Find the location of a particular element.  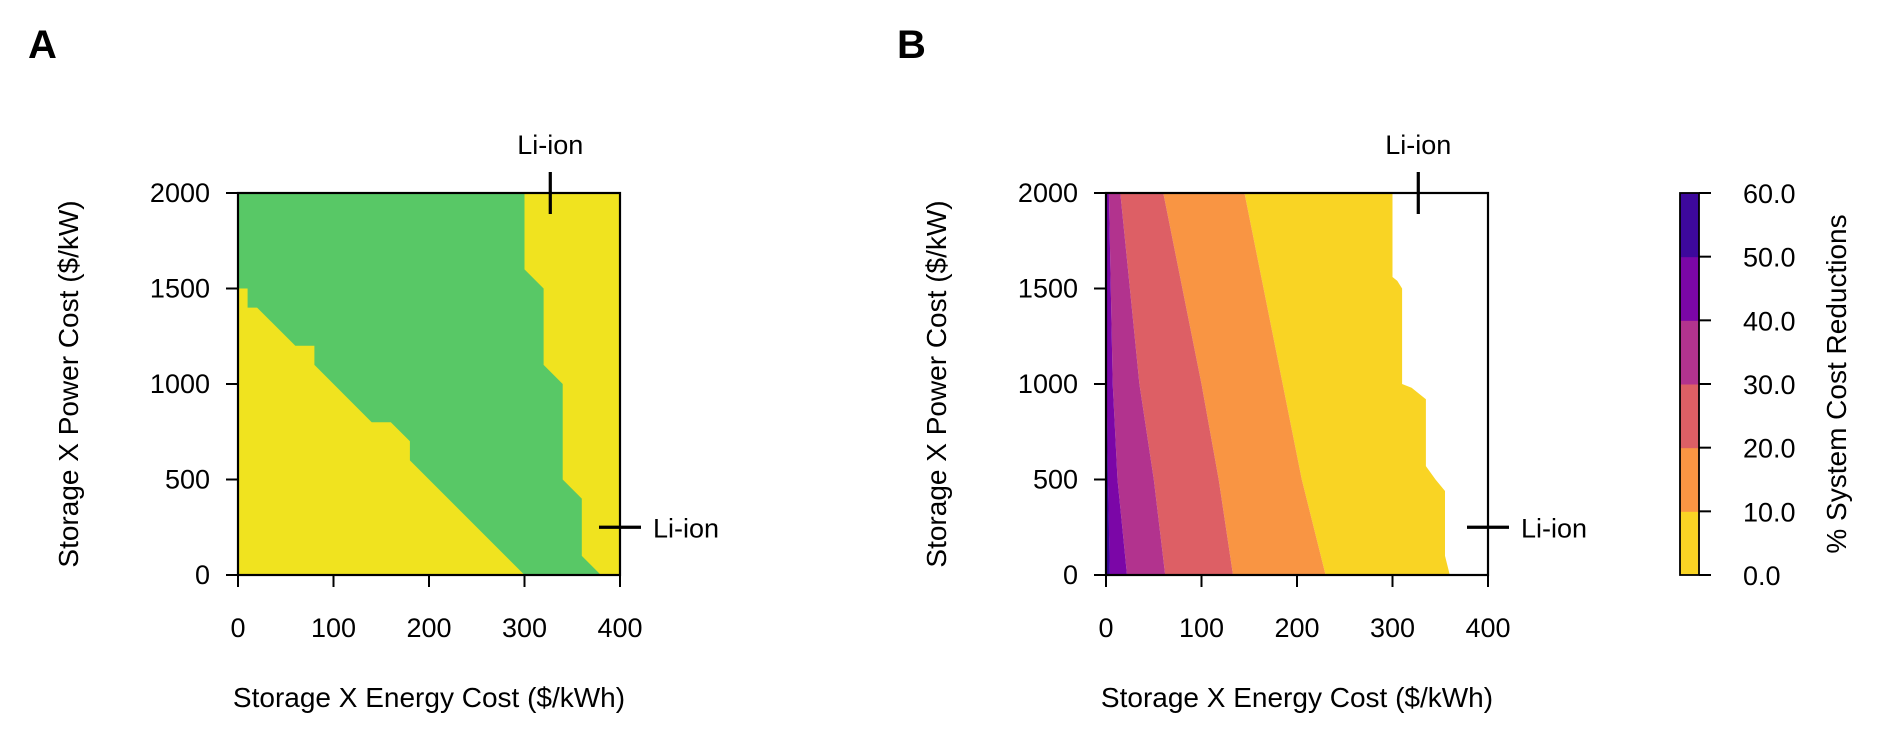

colorbar-tick-label: 50.0 is located at coordinates (1769, 258).